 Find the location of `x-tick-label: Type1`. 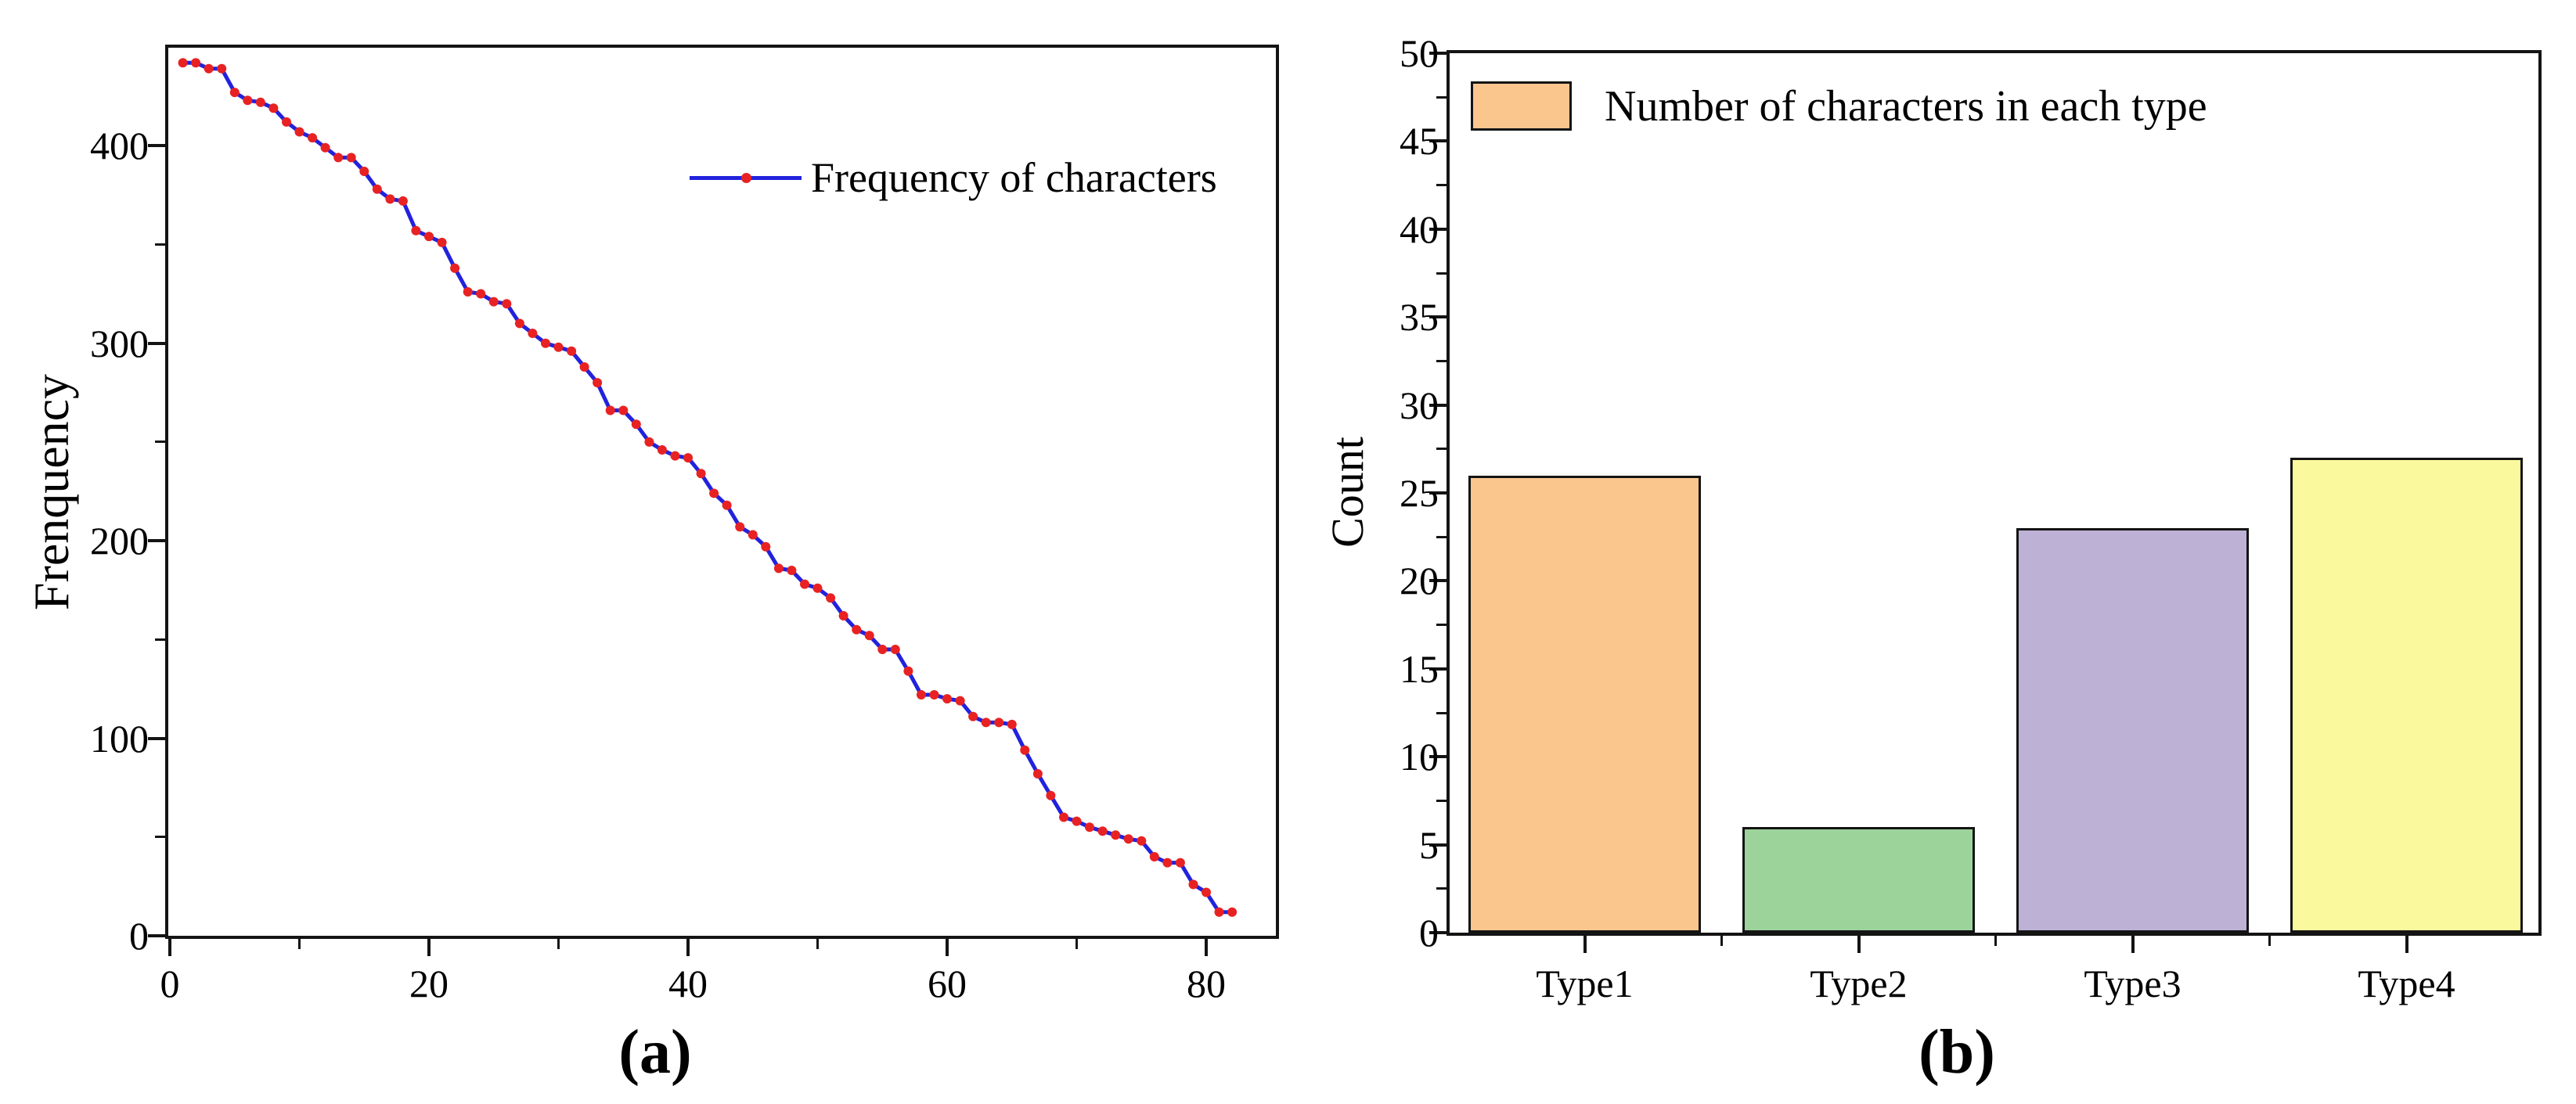

x-tick-label: Type1 is located at coordinates (1585, 984).